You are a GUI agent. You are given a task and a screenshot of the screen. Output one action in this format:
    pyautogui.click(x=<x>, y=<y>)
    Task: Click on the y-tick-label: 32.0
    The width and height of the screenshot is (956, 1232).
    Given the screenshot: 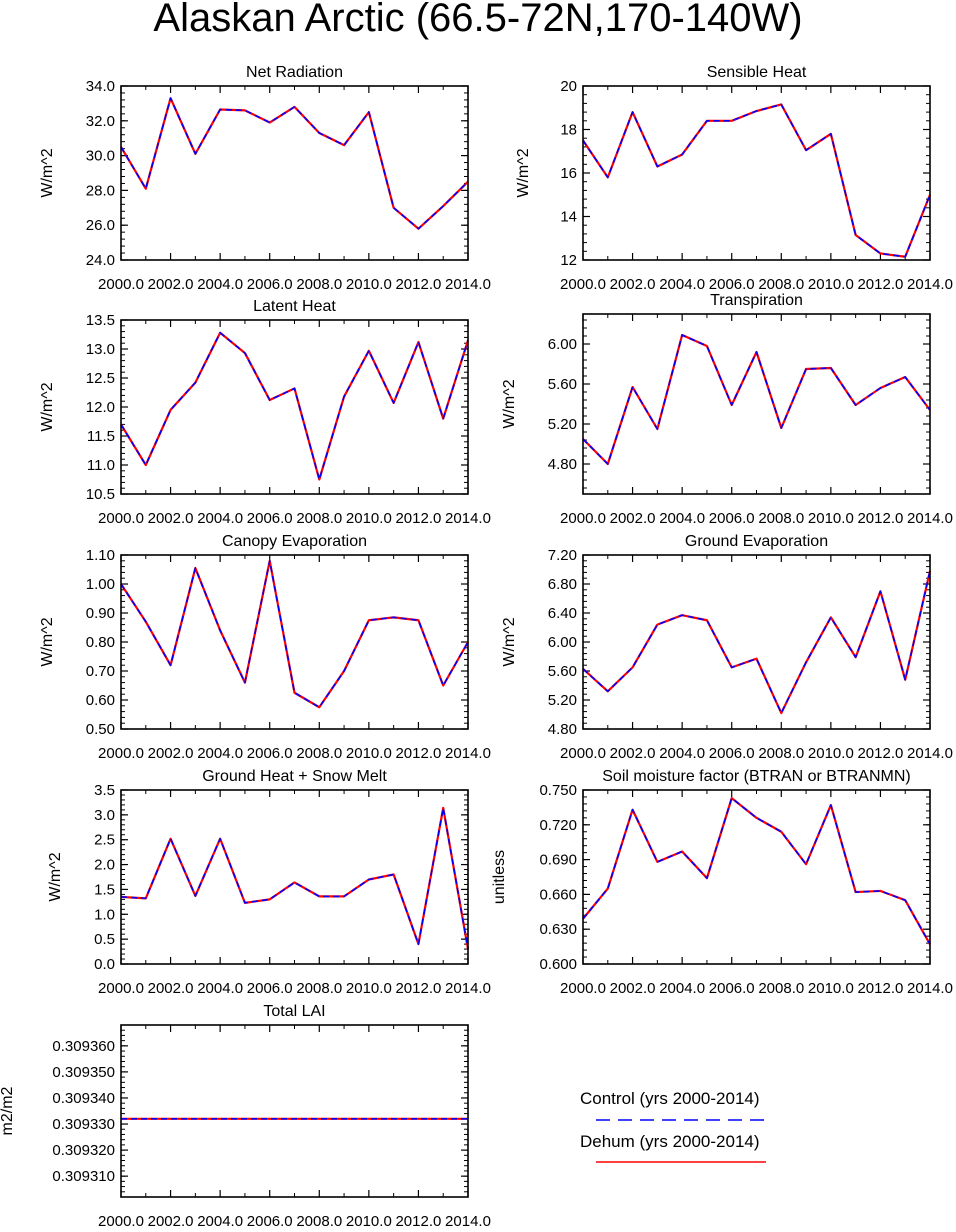 What is the action you would take?
    pyautogui.click(x=100, y=121)
    